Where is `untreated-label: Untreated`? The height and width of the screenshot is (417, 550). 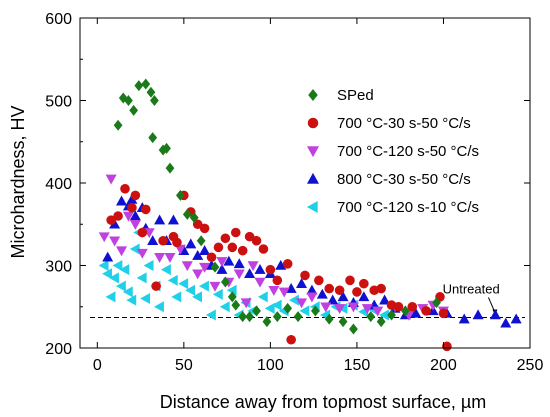 untreated-label: Untreated is located at coordinates (471, 288).